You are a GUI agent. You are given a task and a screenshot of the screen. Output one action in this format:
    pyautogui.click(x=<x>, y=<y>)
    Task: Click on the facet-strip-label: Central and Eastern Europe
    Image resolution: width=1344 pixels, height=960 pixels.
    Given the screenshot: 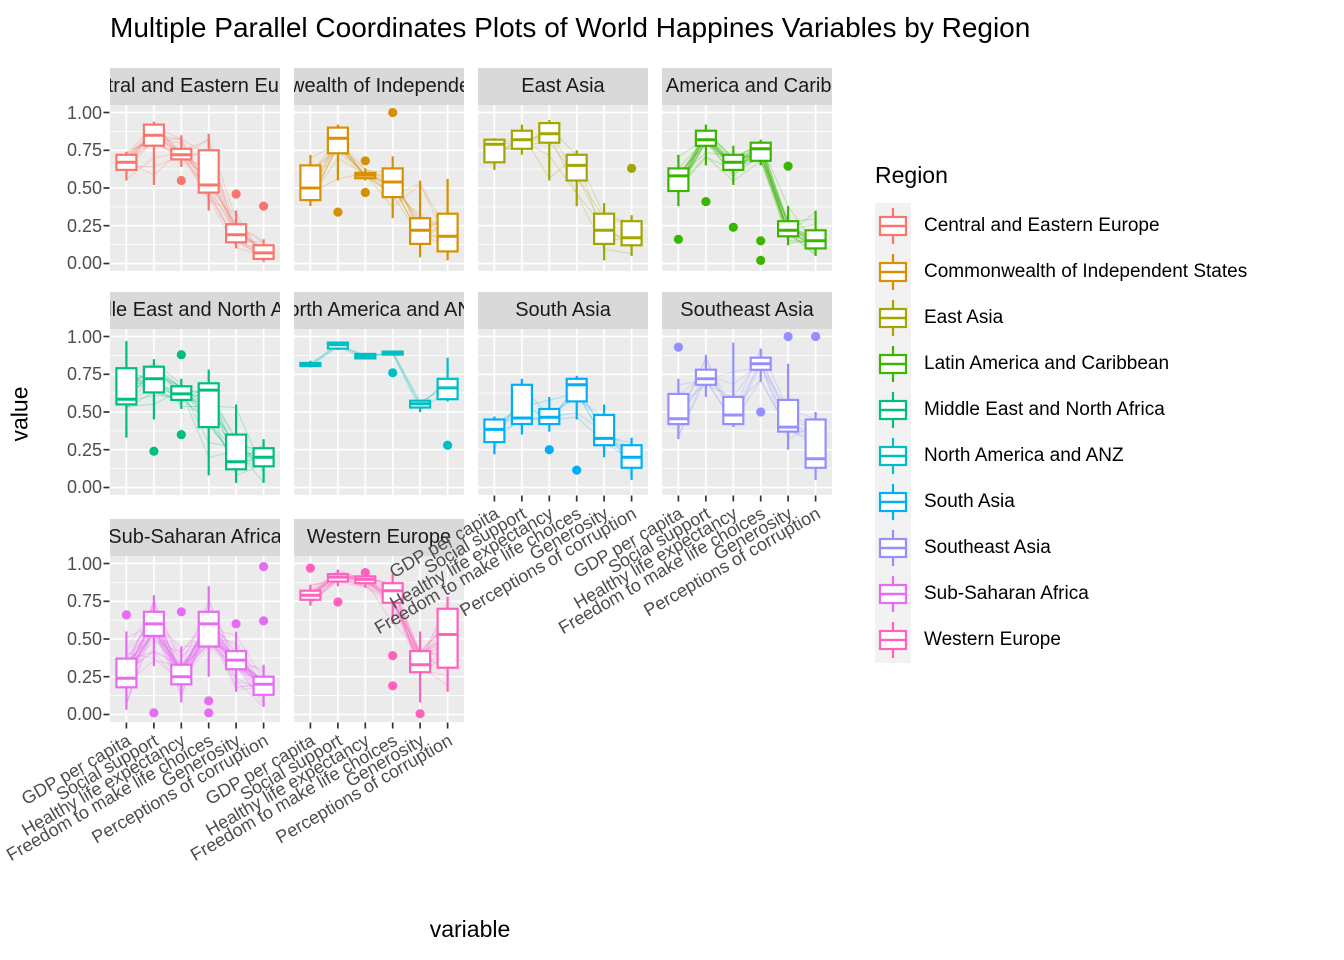 What is the action you would take?
    pyautogui.click(x=195, y=86)
    